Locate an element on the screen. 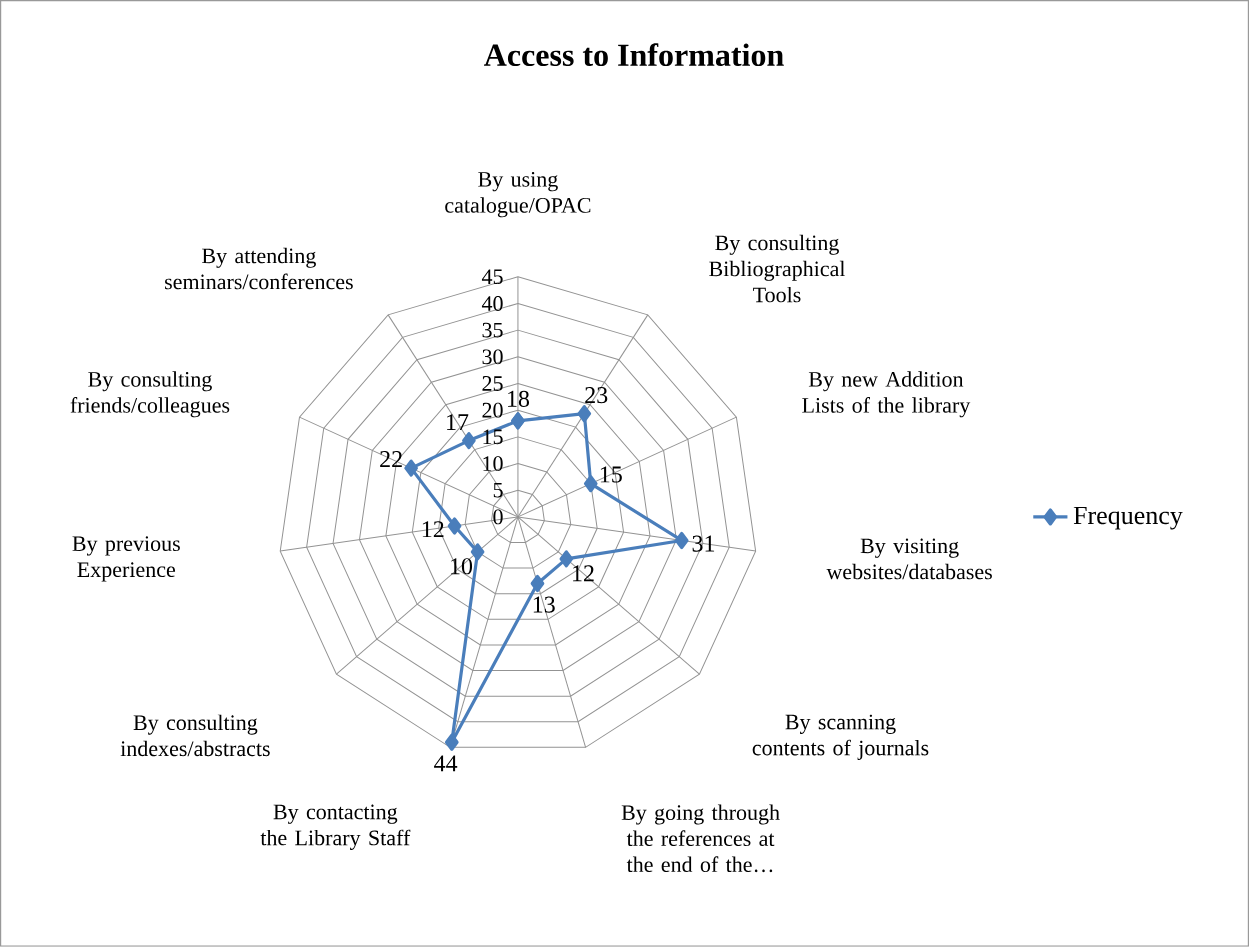 The height and width of the screenshot is (947, 1249). spoke-label: By scanning contents of journals is located at coordinates (840, 737).